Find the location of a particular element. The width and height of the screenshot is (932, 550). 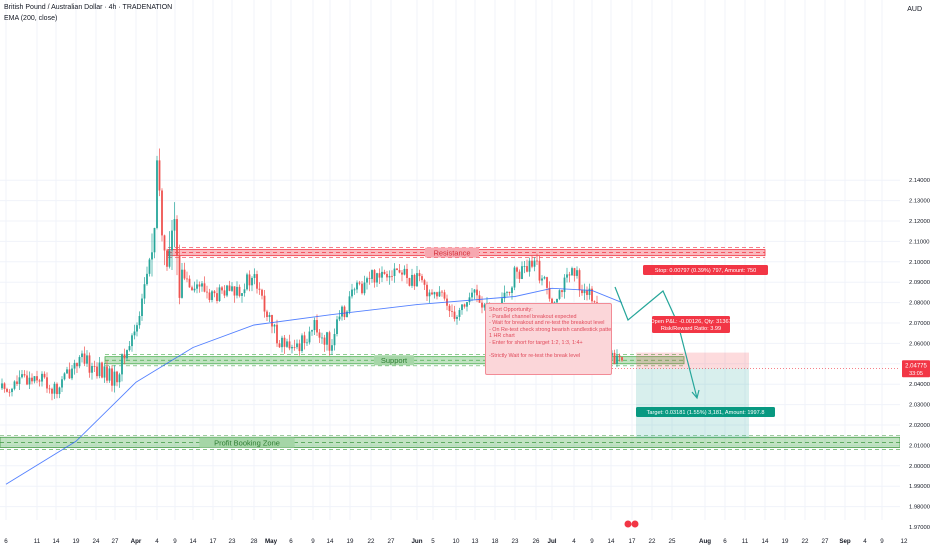

note-line is located at coordinates (548, 350).